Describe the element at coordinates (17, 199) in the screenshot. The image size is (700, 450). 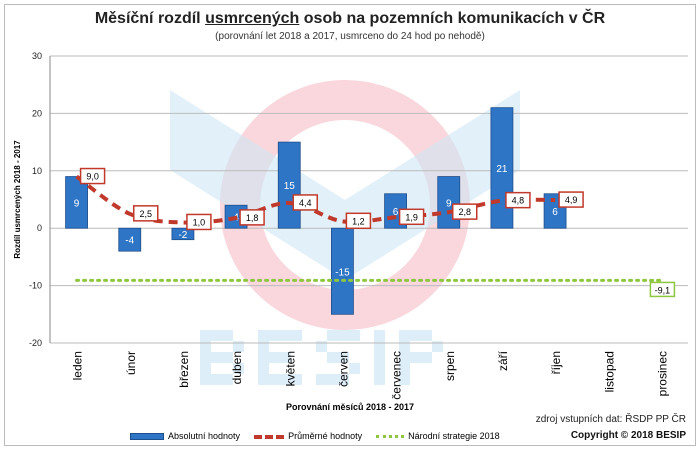
I see `y-axis-label: Rozdíl usmrcených 2018 - 2017` at that location.